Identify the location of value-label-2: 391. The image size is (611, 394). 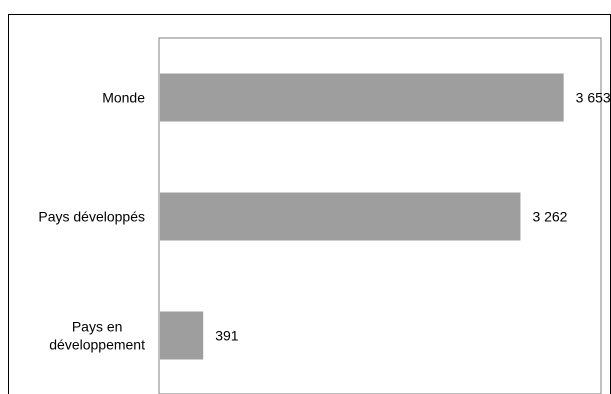
(227, 336).